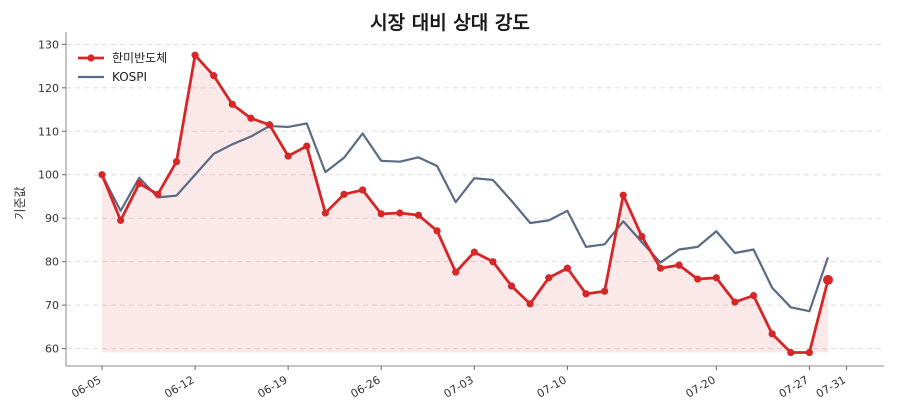 The width and height of the screenshot is (900, 420). What do you see at coordinates (459, 386) in the screenshot?
I see `x-tick-label: 07-03` at bounding box center [459, 386].